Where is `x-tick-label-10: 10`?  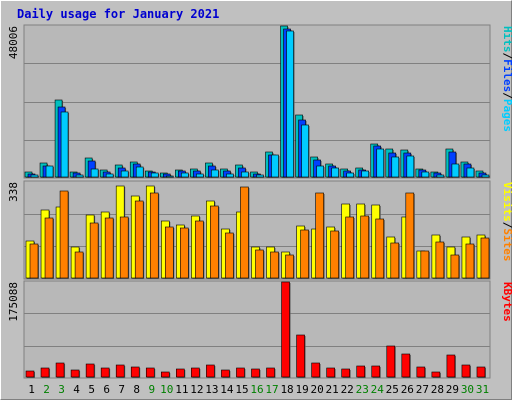
x-tick-label-10: 10 is located at coordinates (166, 389).